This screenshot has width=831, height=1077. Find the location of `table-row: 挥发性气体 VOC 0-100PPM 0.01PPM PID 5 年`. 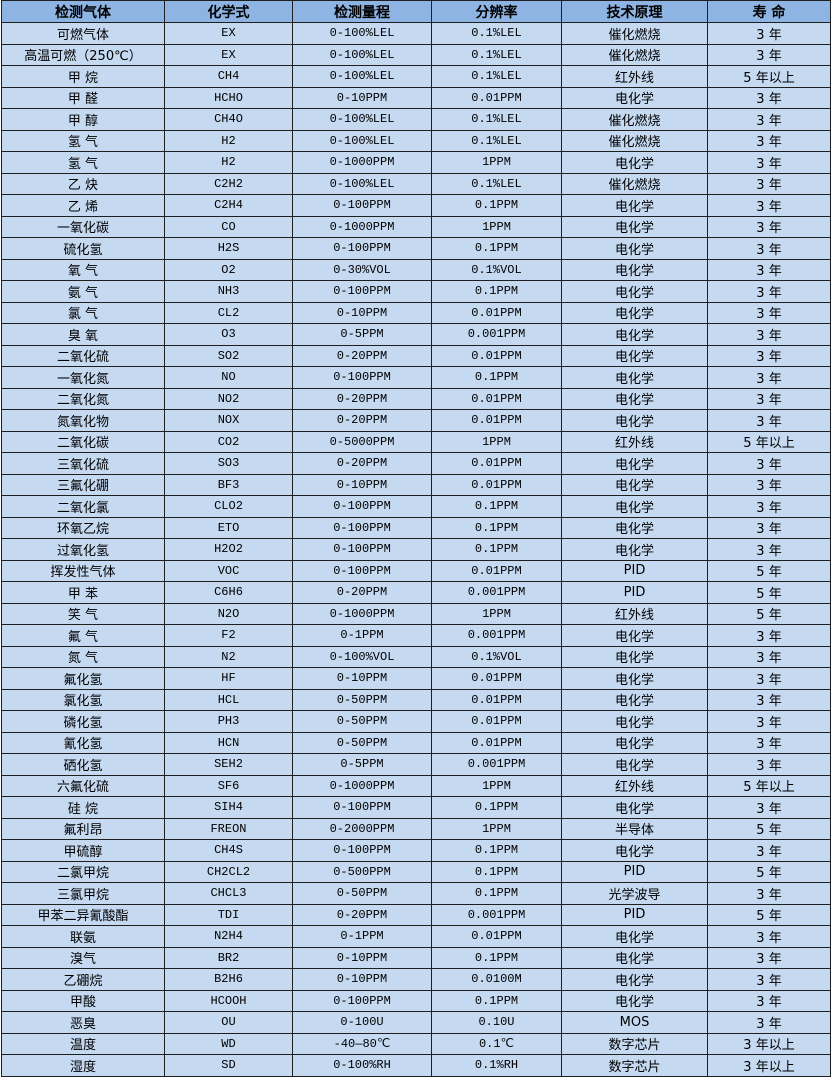

table-row: 挥发性气体 VOC 0-100PPM 0.01PPM PID 5 年 is located at coordinates (416, 570).